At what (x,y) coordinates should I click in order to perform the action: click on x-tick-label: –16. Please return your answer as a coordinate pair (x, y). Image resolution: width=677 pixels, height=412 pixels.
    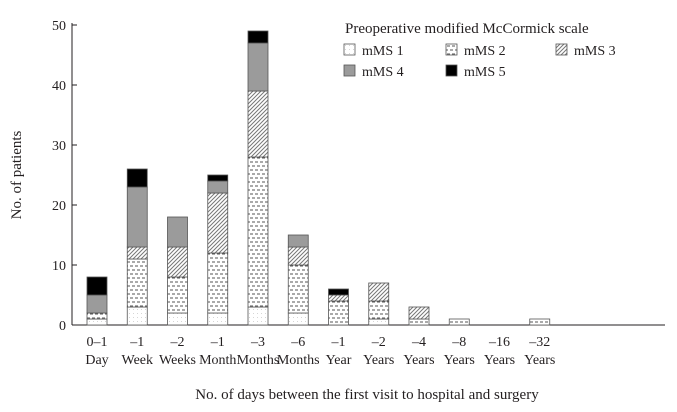
    Looking at the image, I should click on (499, 342).